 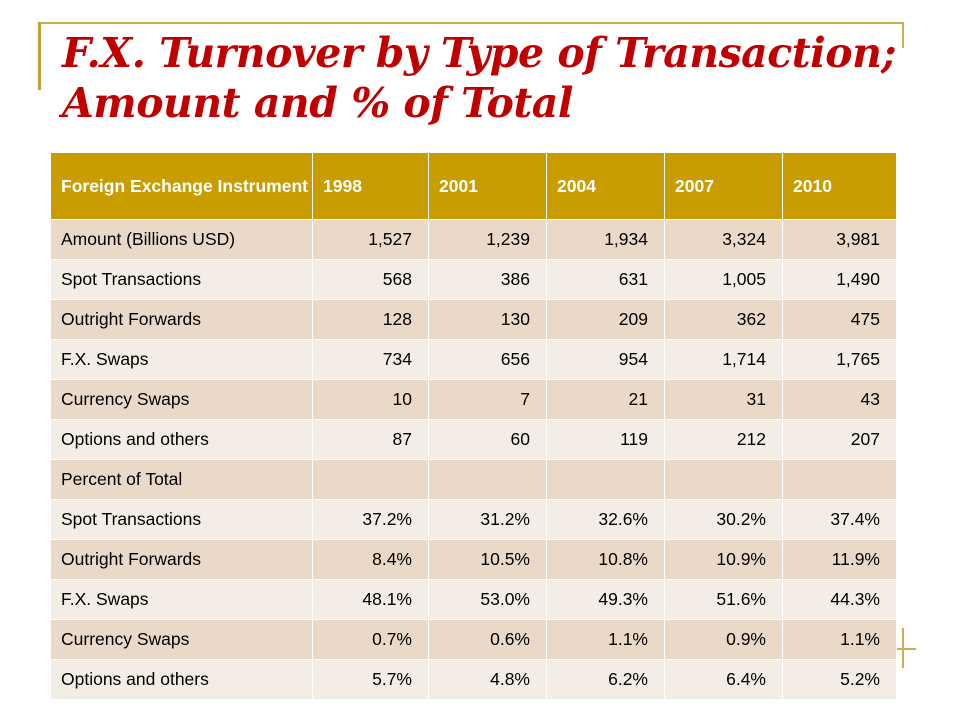 What do you see at coordinates (839, 239) in the screenshot?
I see `table-cell: 3,981` at bounding box center [839, 239].